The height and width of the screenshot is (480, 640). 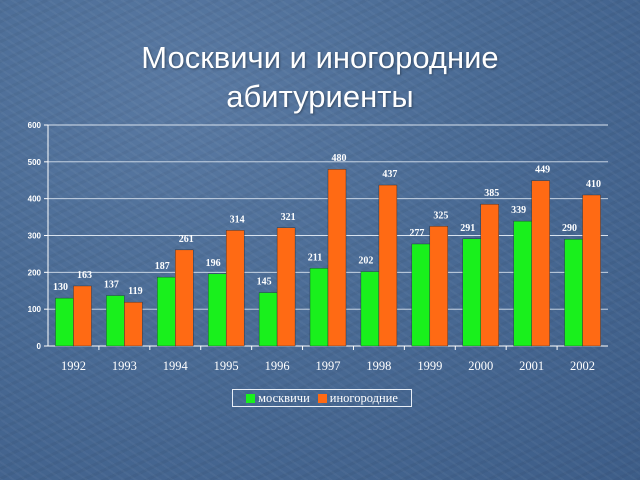 What do you see at coordinates (124, 366) in the screenshot?
I see `x-tick-label: 1993` at bounding box center [124, 366].